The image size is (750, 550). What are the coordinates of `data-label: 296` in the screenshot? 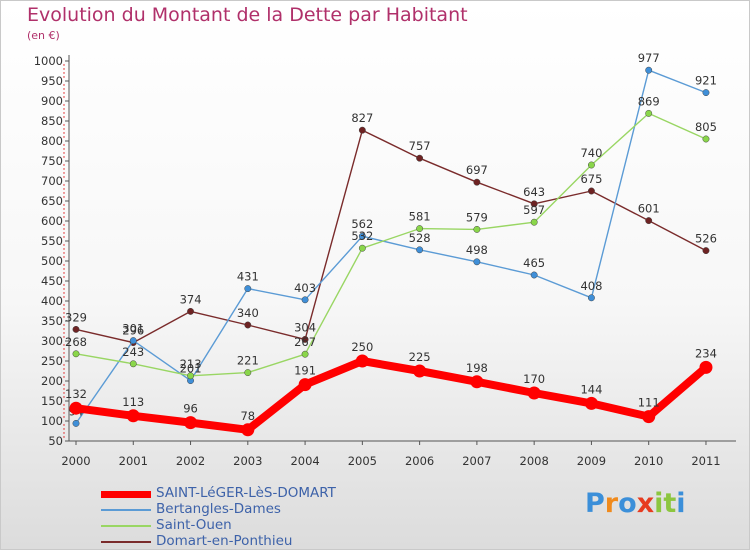 It's located at (133, 331).